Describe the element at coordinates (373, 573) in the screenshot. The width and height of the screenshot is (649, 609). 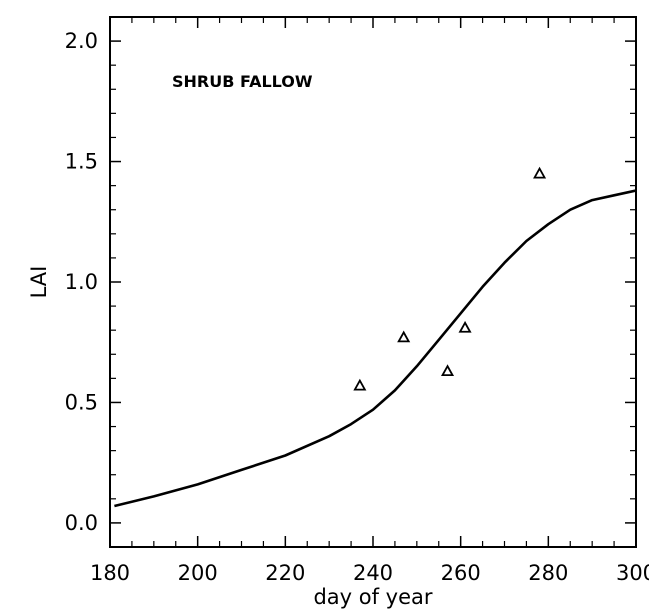
I see `x-tick-label: 240` at that location.